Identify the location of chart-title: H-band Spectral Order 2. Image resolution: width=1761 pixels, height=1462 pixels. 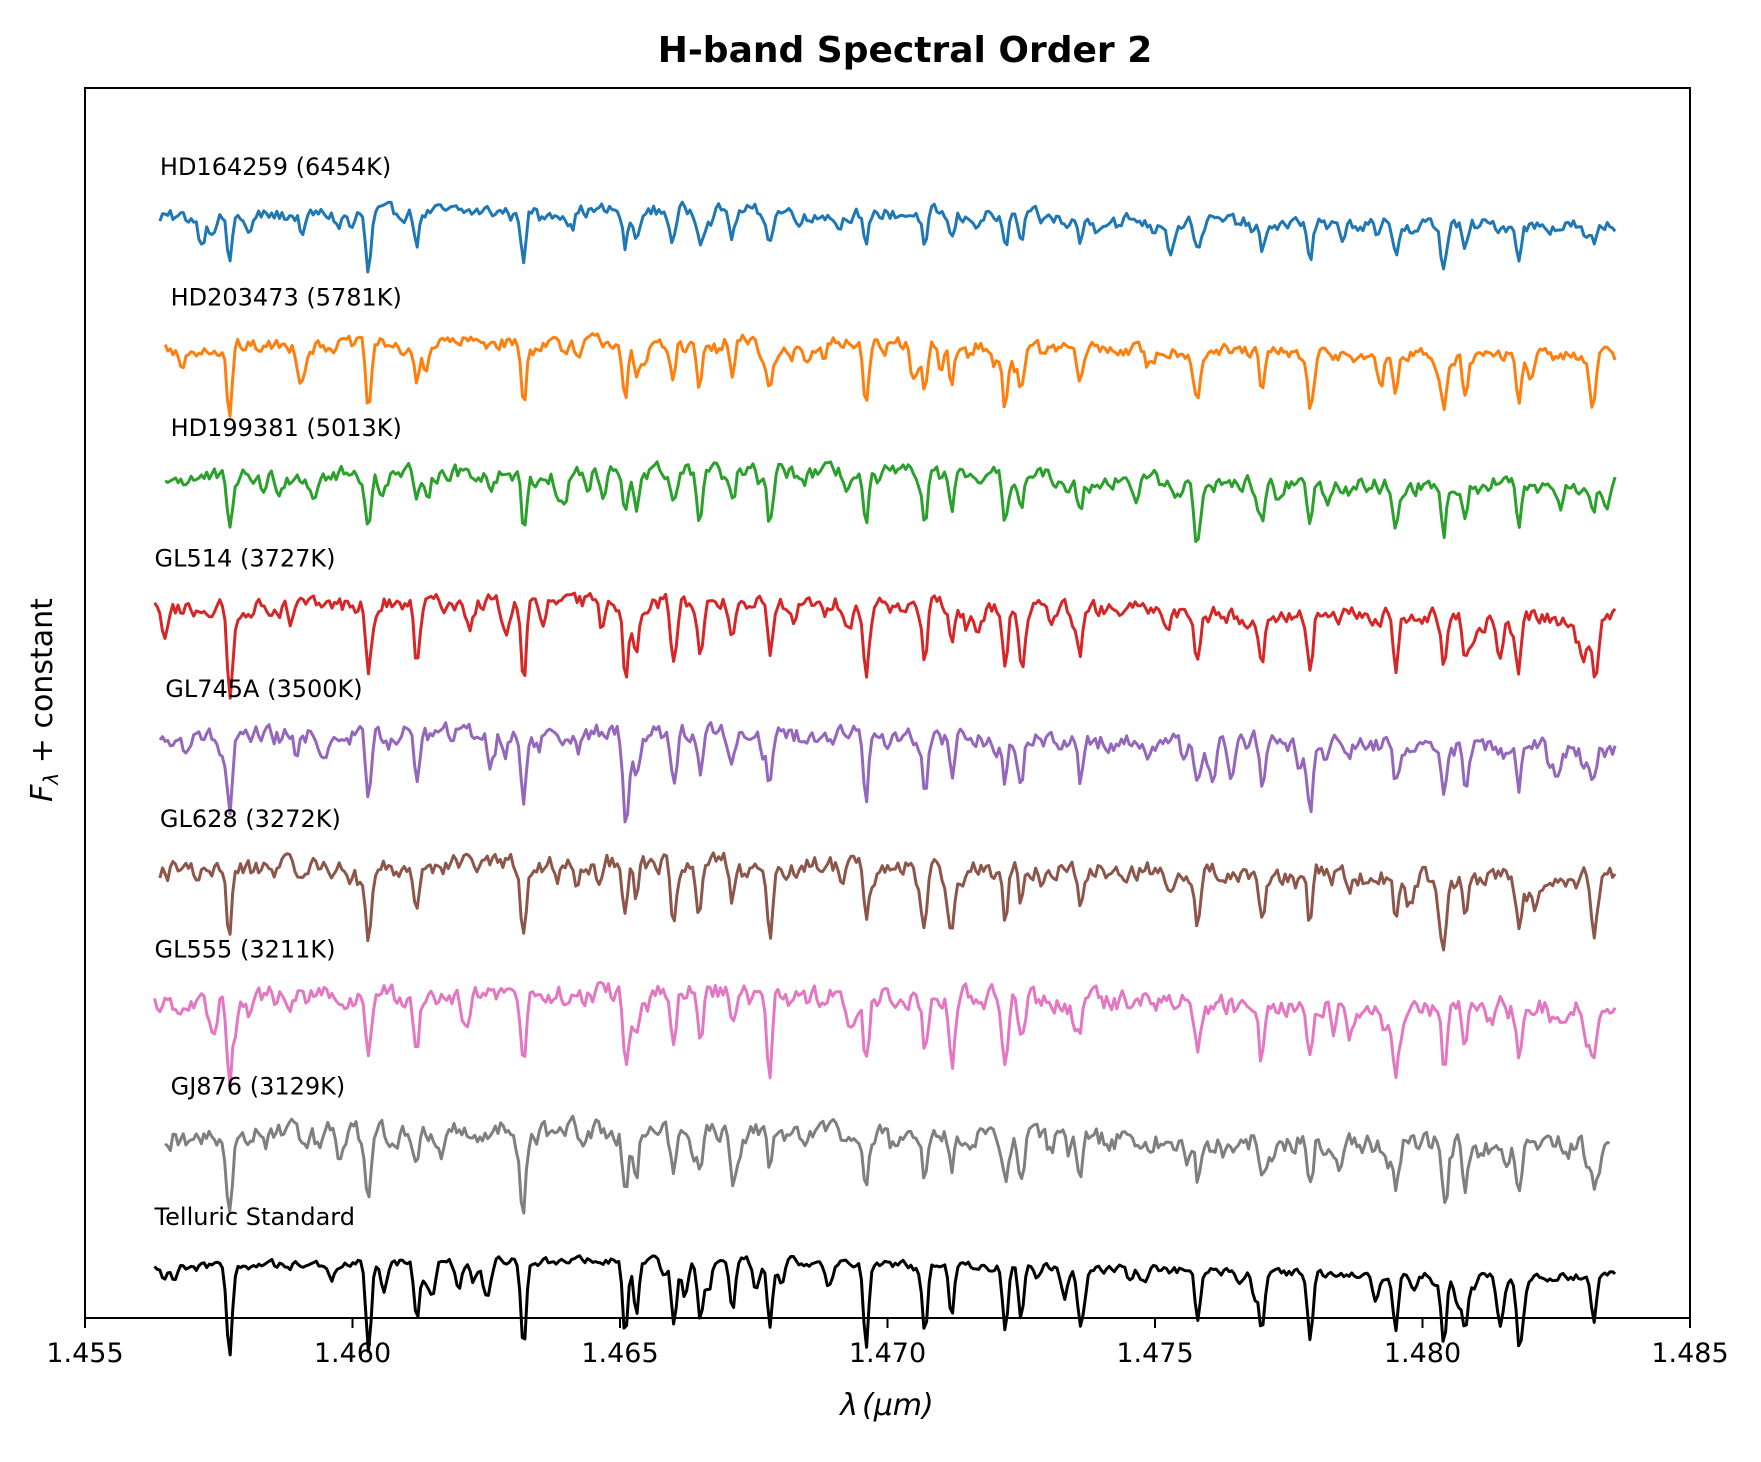
(905, 50).